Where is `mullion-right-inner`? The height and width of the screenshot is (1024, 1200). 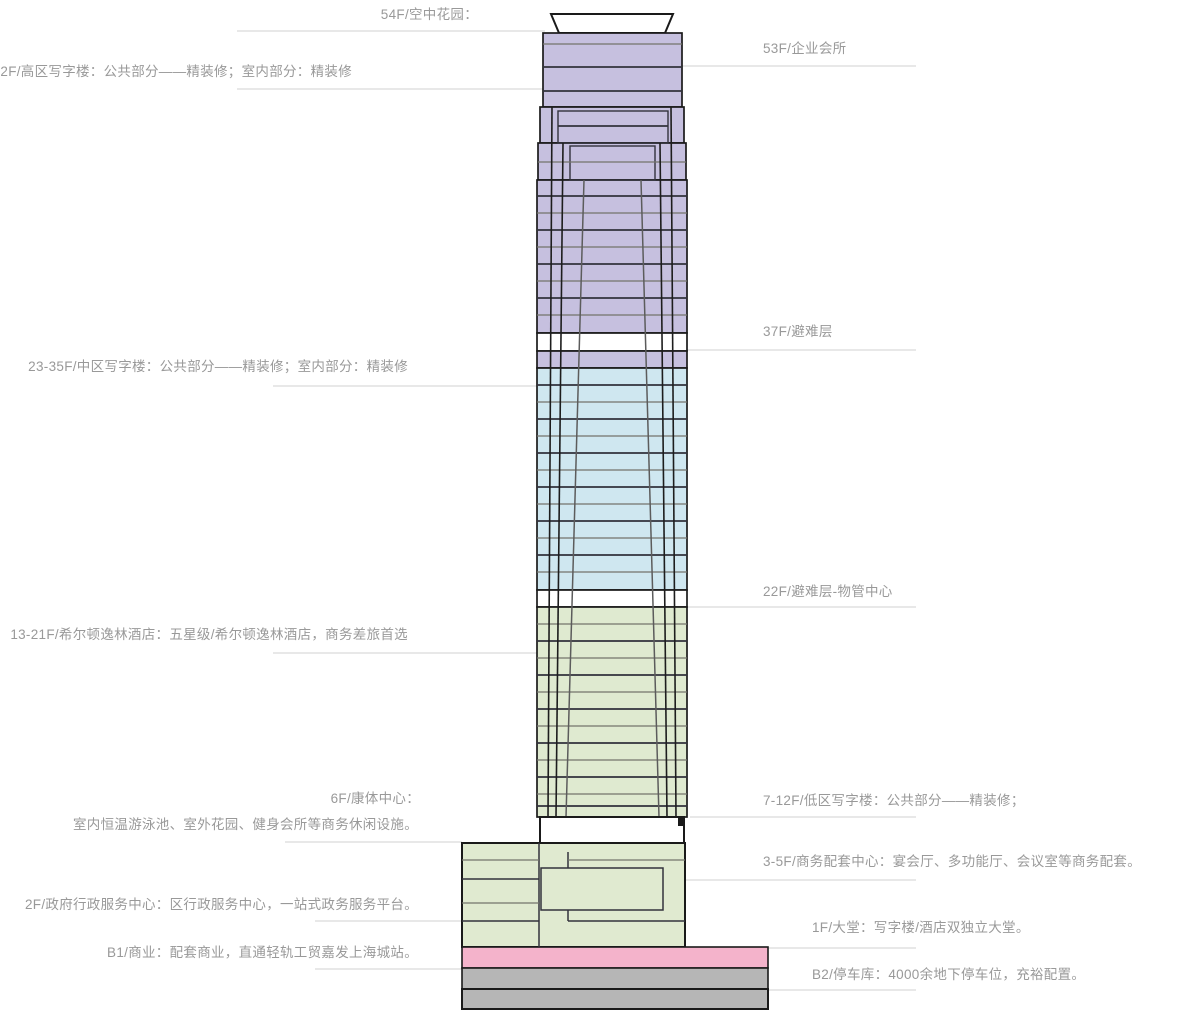 mullion-right-inner is located at coordinates (663, 480).